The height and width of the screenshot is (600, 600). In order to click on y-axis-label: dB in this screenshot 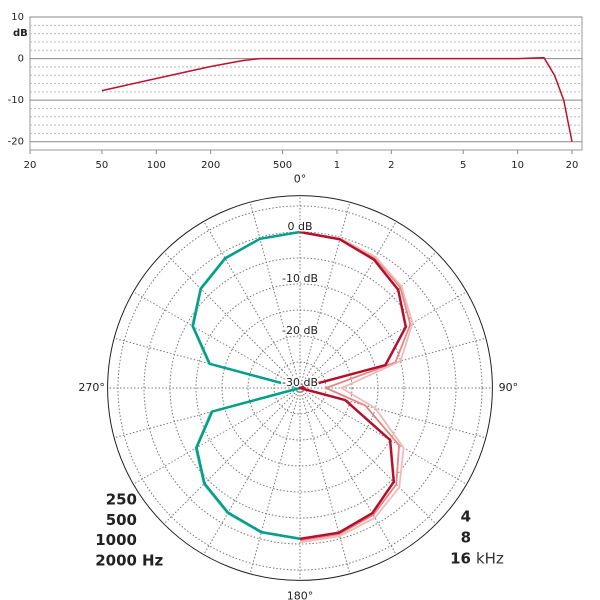, I will do `click(20, 33)`.